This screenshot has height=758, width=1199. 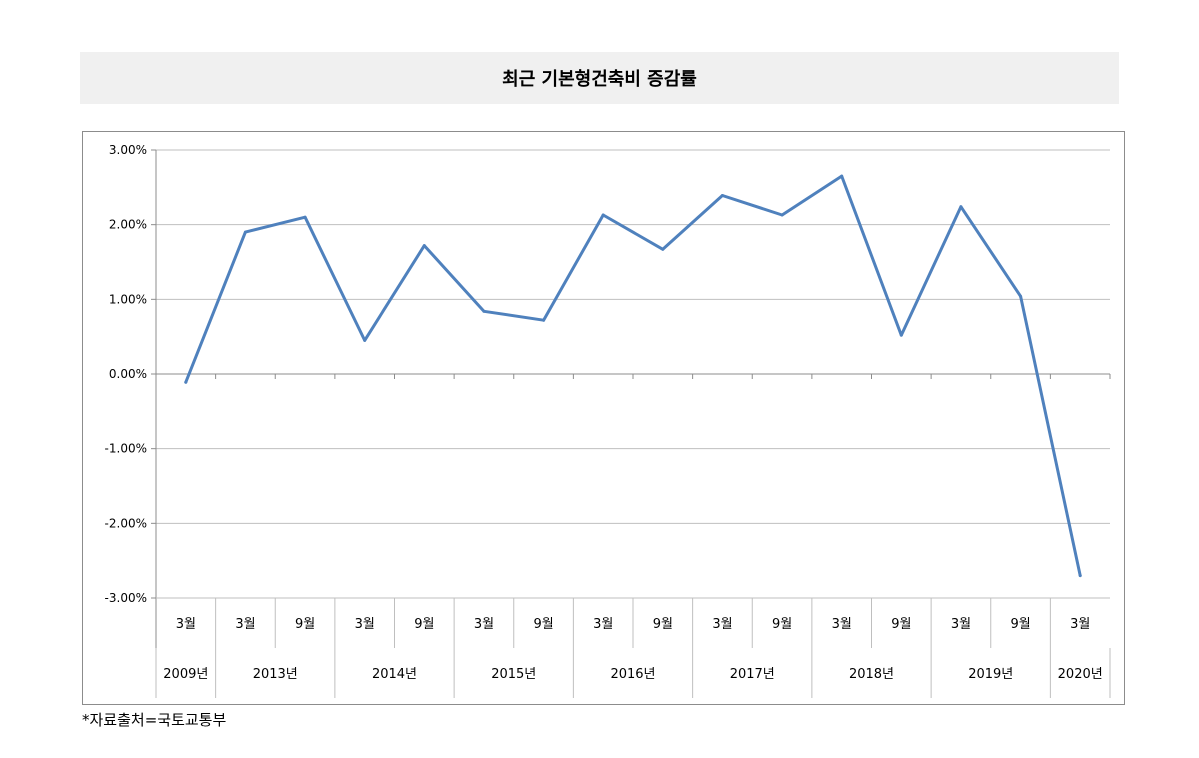 I want to click on year-label: 2014년, so click(x=394, y=674).